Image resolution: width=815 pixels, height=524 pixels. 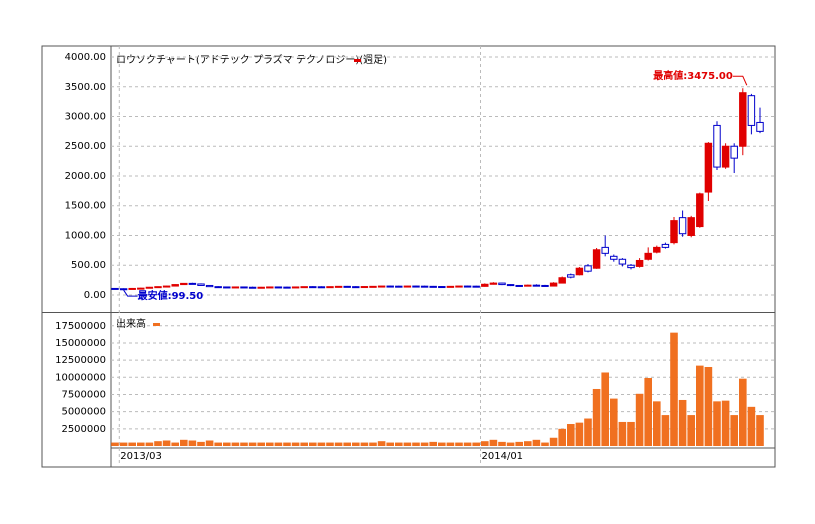 I want to click on volume-title: 出来高, so click(x=131, y=323).